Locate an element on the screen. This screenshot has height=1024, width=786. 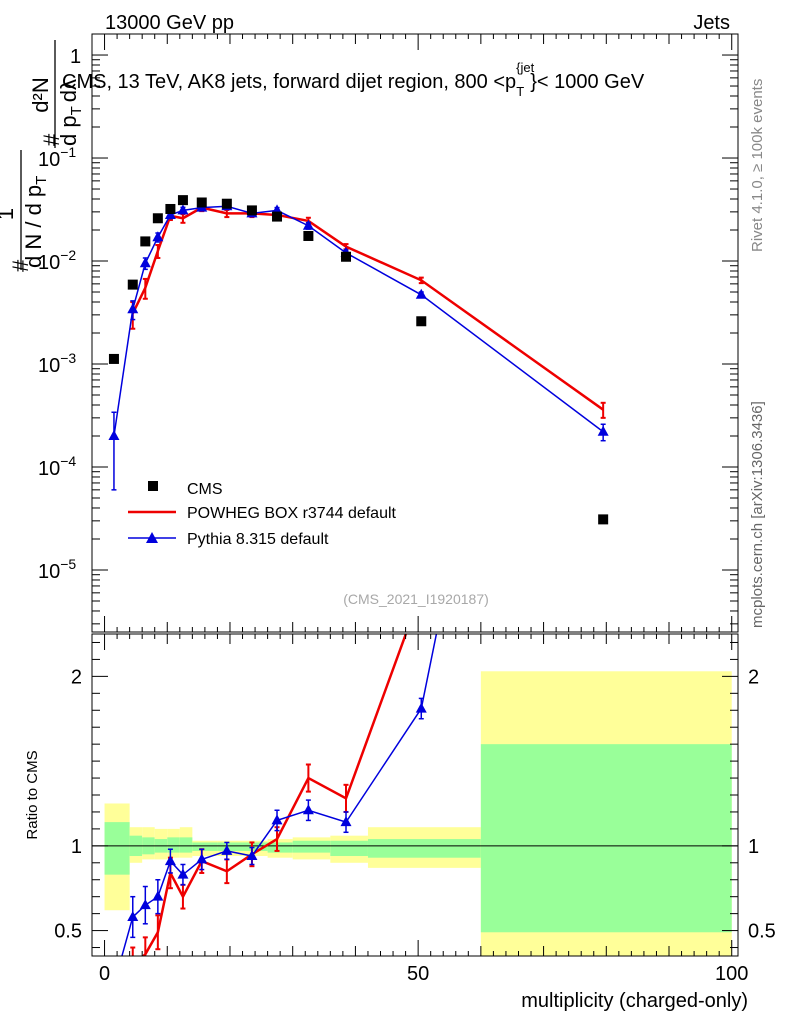
pythia-line is located at coordinates (358, 321).